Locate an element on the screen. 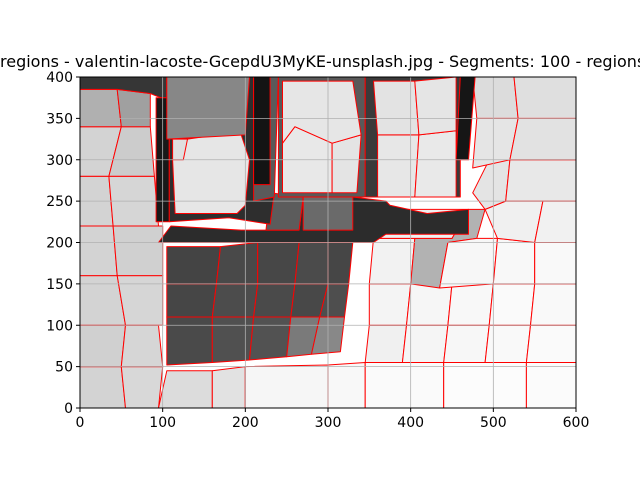  y-axis: 0 50 100 150 200 250 300 350 400 is located at coordinates (63, 243).